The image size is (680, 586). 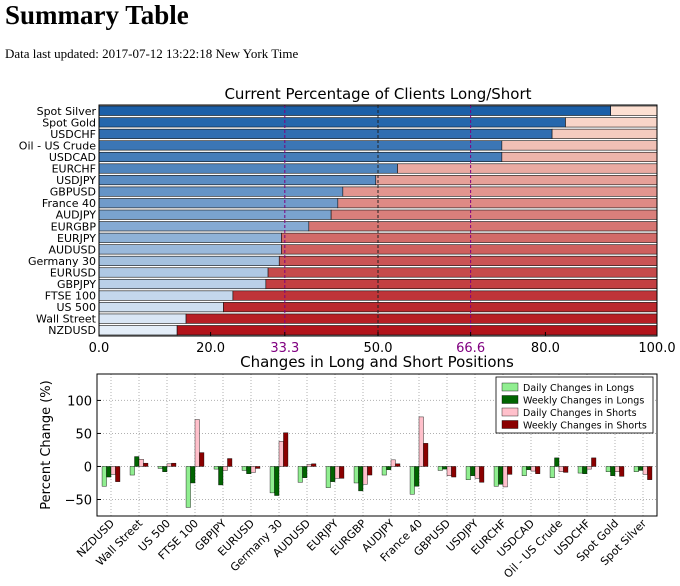 What do you see at coordinates (583, 401) in the screenshot?
I see `legend-label: Weekly Changes in Longs` at bounding box center [583, 401].